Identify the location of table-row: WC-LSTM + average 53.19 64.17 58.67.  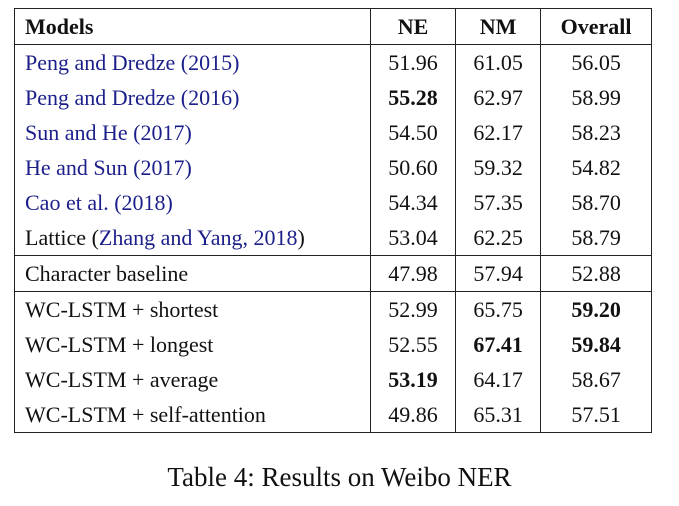
(333, 379).